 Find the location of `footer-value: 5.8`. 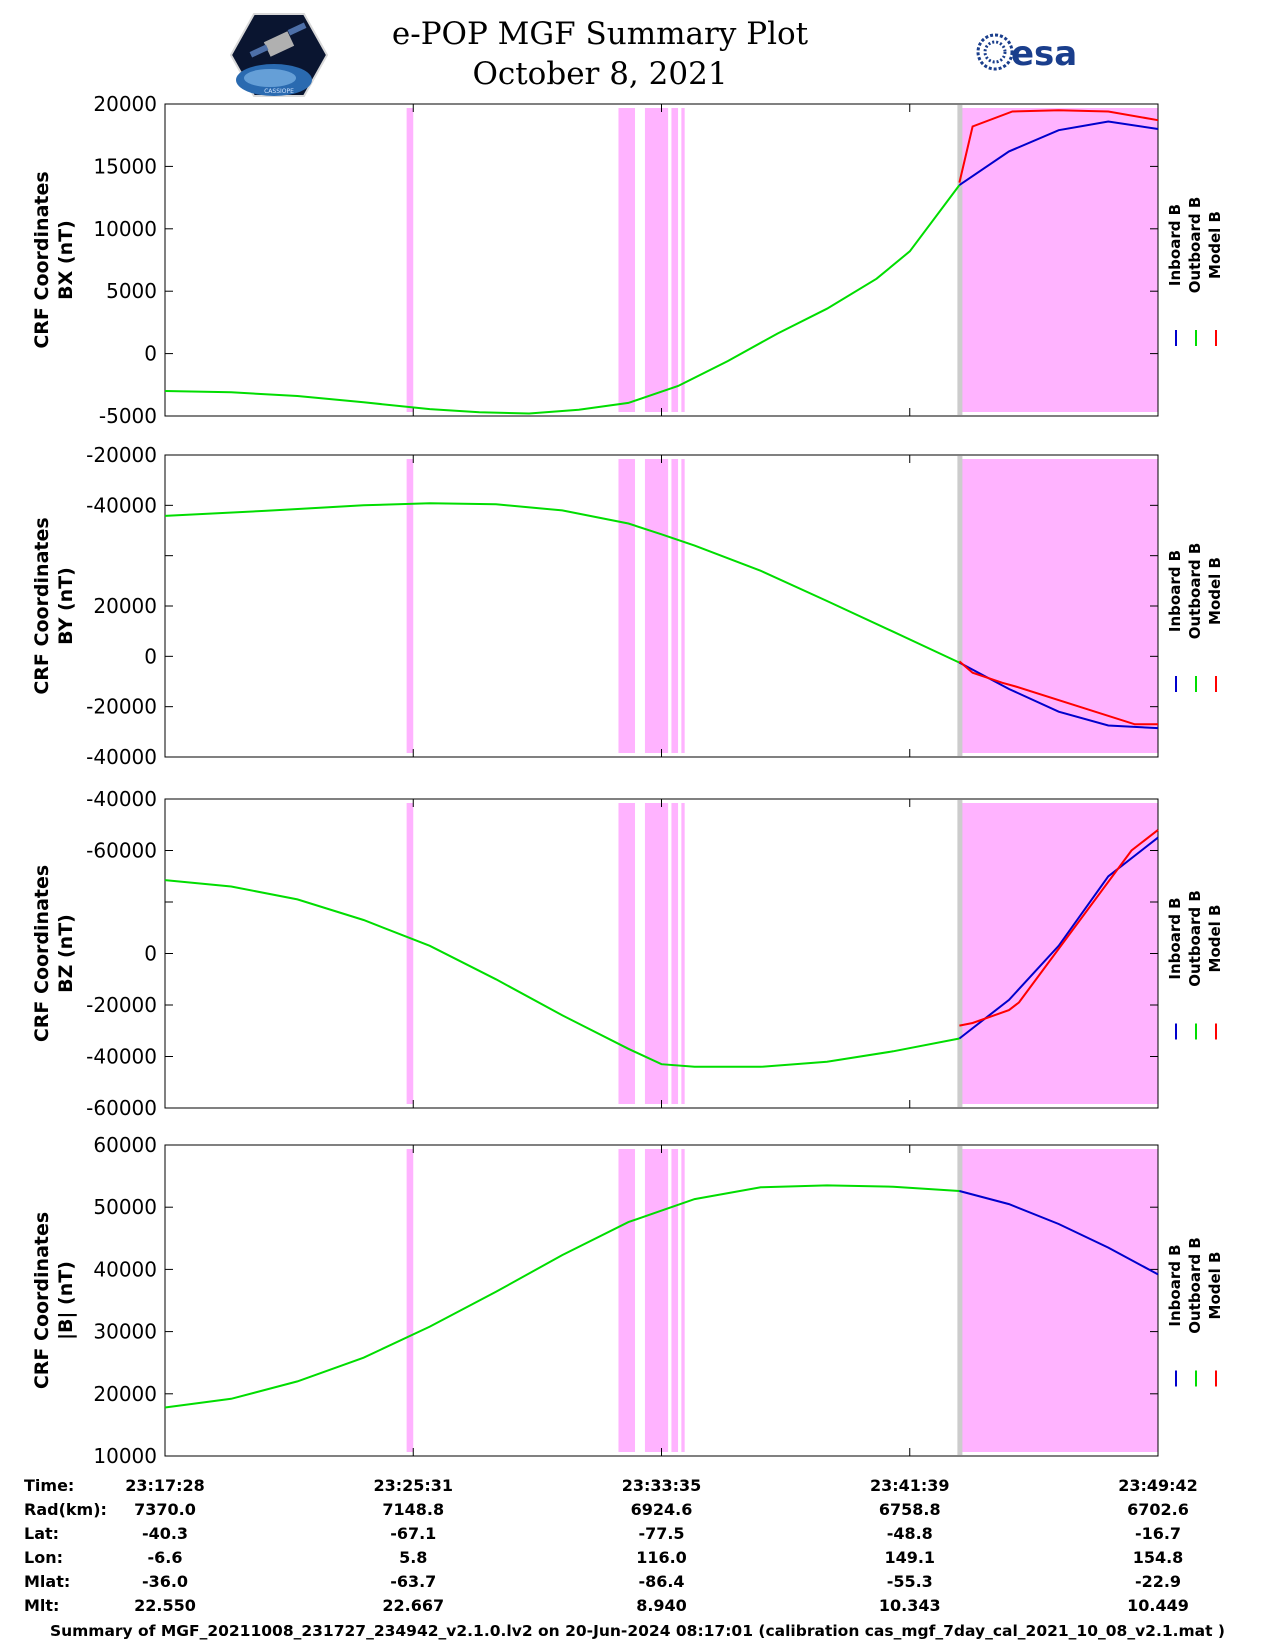

footer-value: 5.8 is located at coordinates (413, 1557).